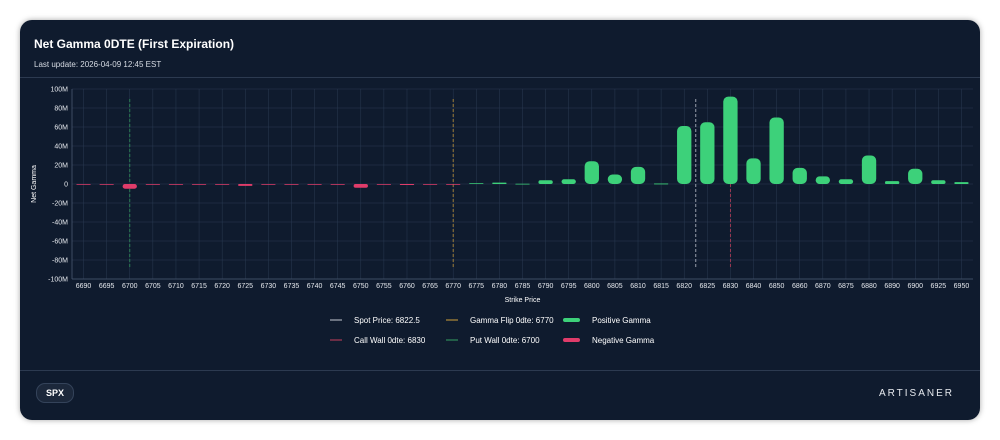 This screenshot has width=1000, height=440. Describe the element at coordinates (384, 286) in the screenshot. I see `x-tick-label: 6755` at that location.